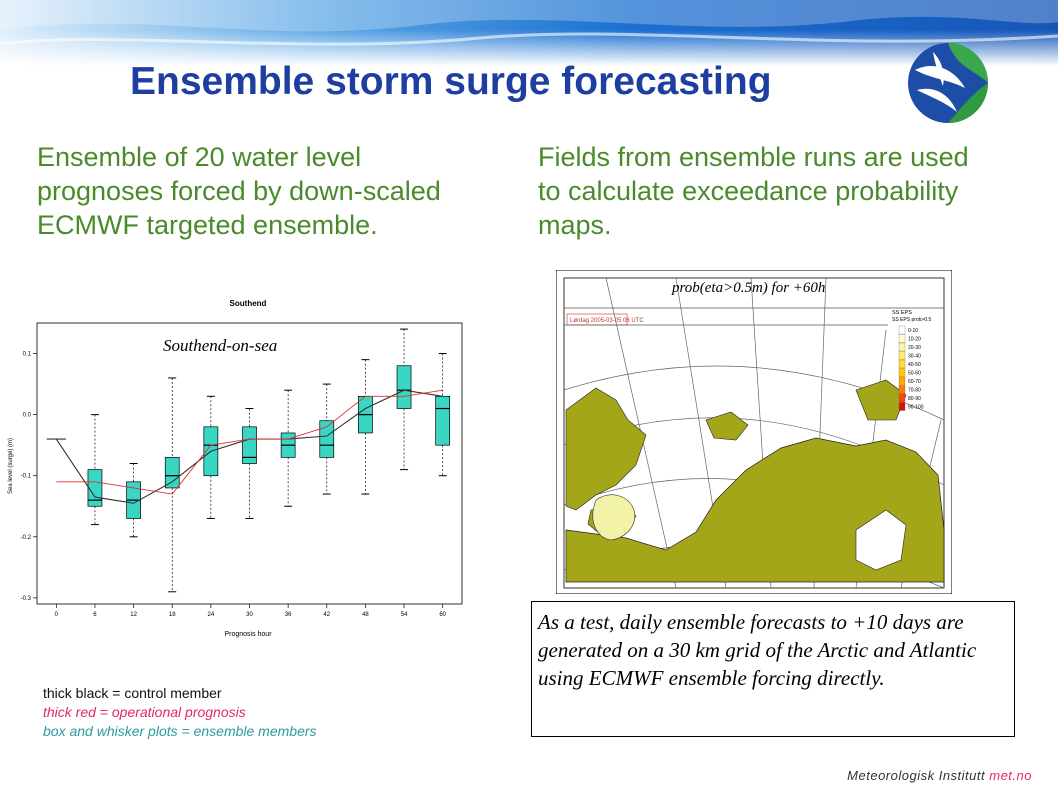 Image resolution: width=1058 pixels, height=793 pixels. What do you see at coordinates (27, 355) in the screenshot?
I see `y-tick-label: 0.1` at bounding box center [27, 355].